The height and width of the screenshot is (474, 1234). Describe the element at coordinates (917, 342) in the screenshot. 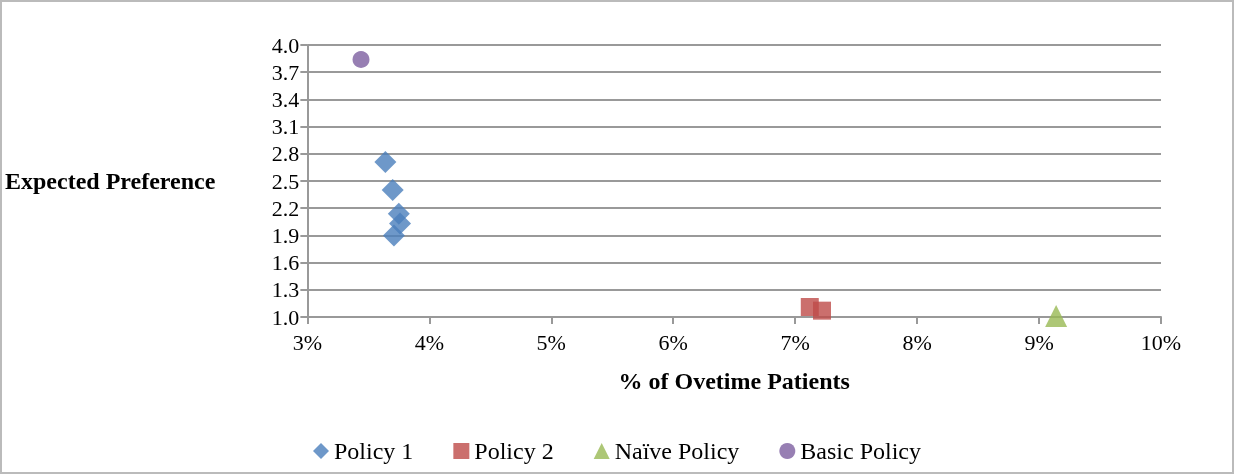

I see `x-tick-label: 8%` at that location.